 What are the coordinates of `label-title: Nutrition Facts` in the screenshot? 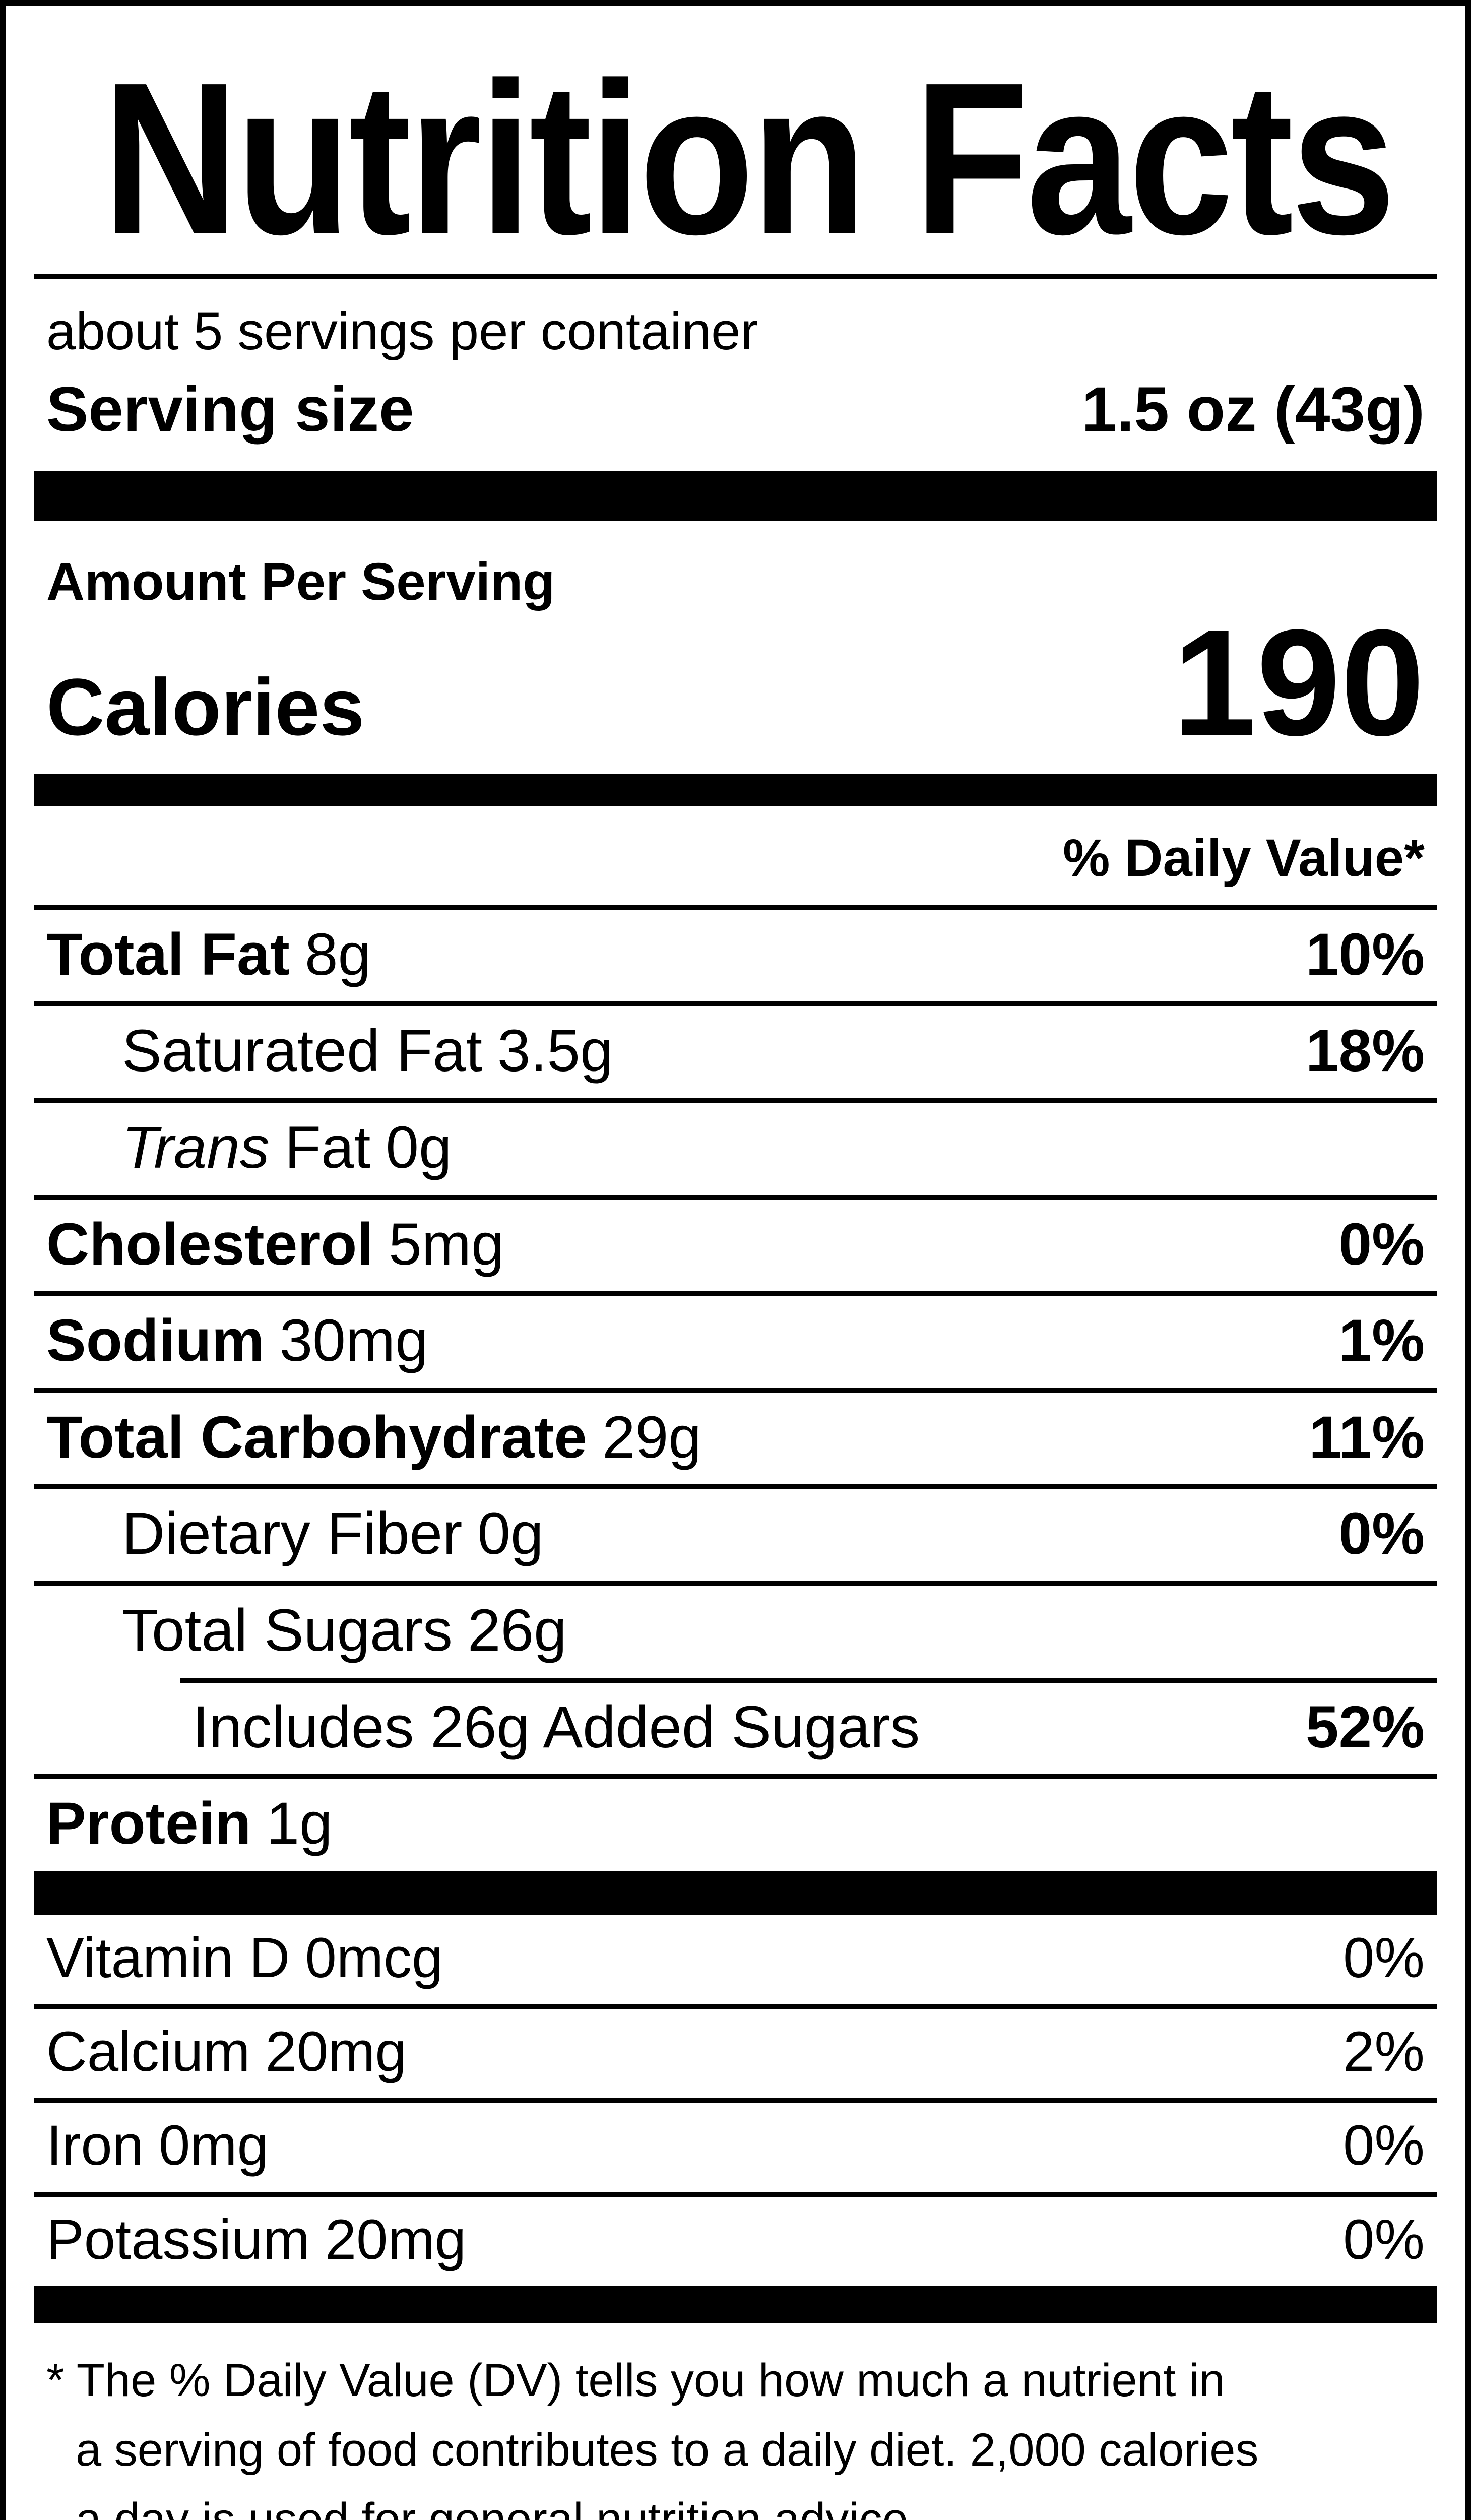 It's located at (735, 136).